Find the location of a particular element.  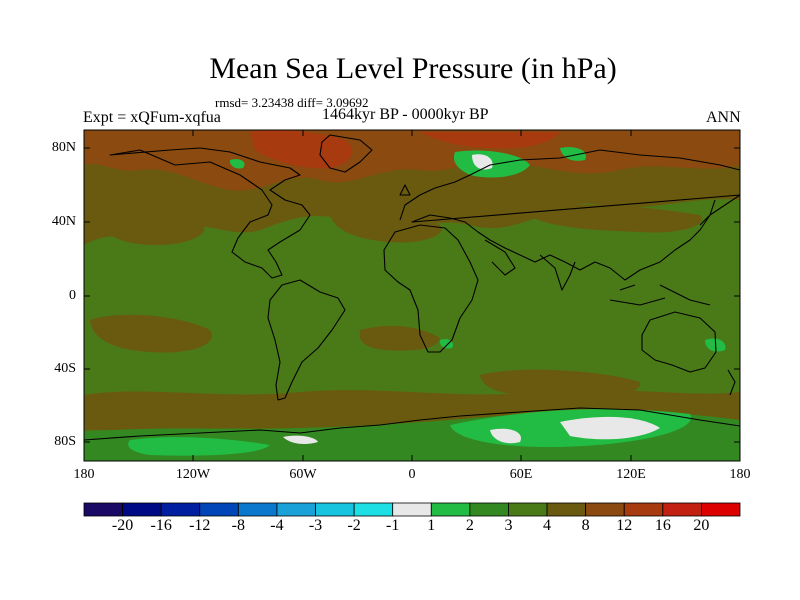

lon-label-0: 0 is located at coordinates (412, 474).